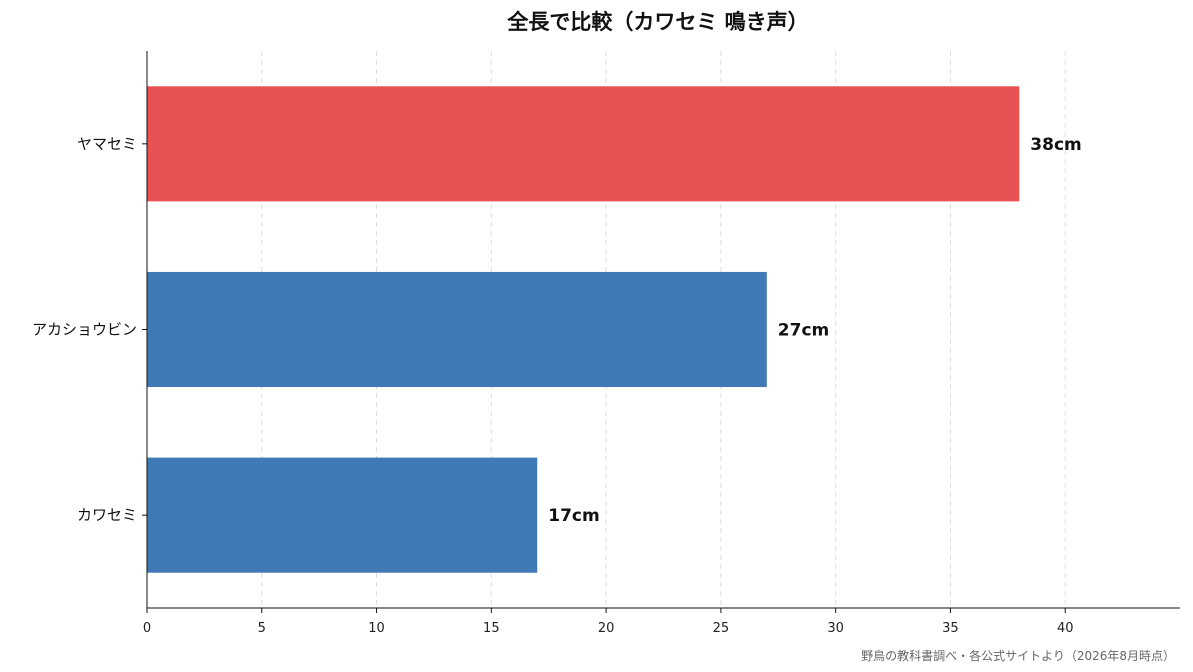 The image size is (1193, 672). Describe the element at coordinates (950, 628) in the screenshot. I see `x-tick-label-35: 35` at that location.